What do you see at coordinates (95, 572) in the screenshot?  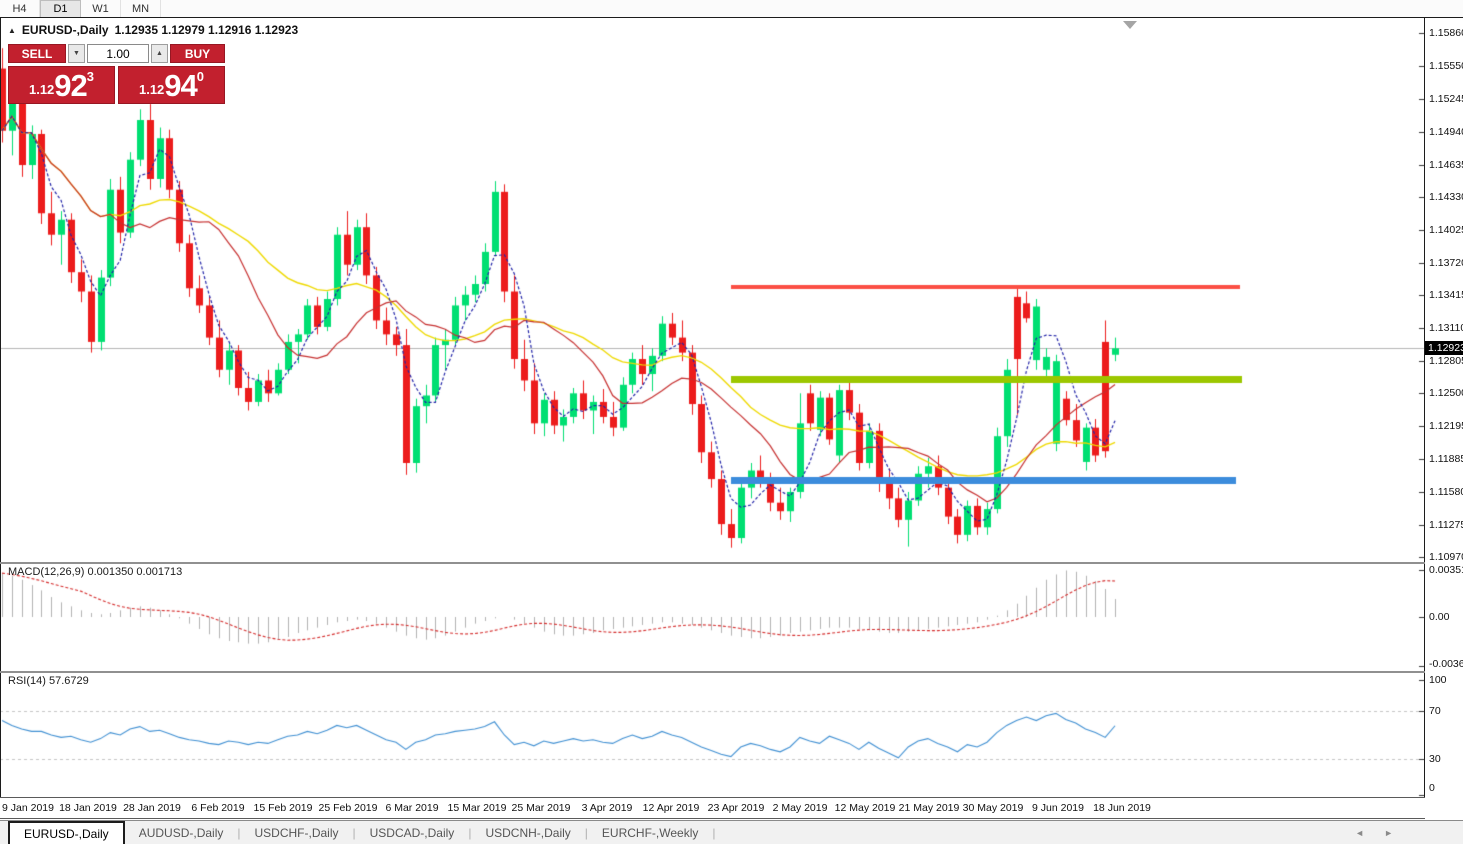 I see `macd-indicator-label: MACD(12,26,9) 0.001350 0.001713` at bounding box center [95, 572].